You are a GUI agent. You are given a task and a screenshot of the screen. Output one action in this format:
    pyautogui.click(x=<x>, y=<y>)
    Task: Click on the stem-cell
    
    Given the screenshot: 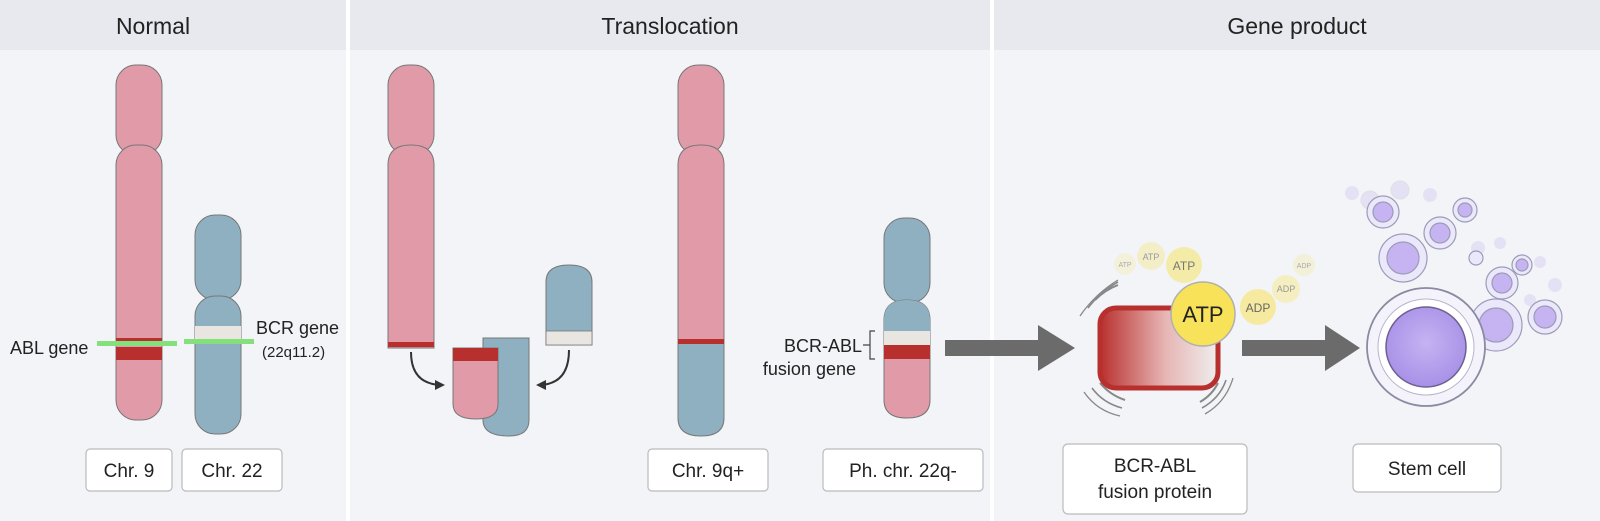 What is the action you would take?
    pyautogui.click(x=1426, y=347)
    